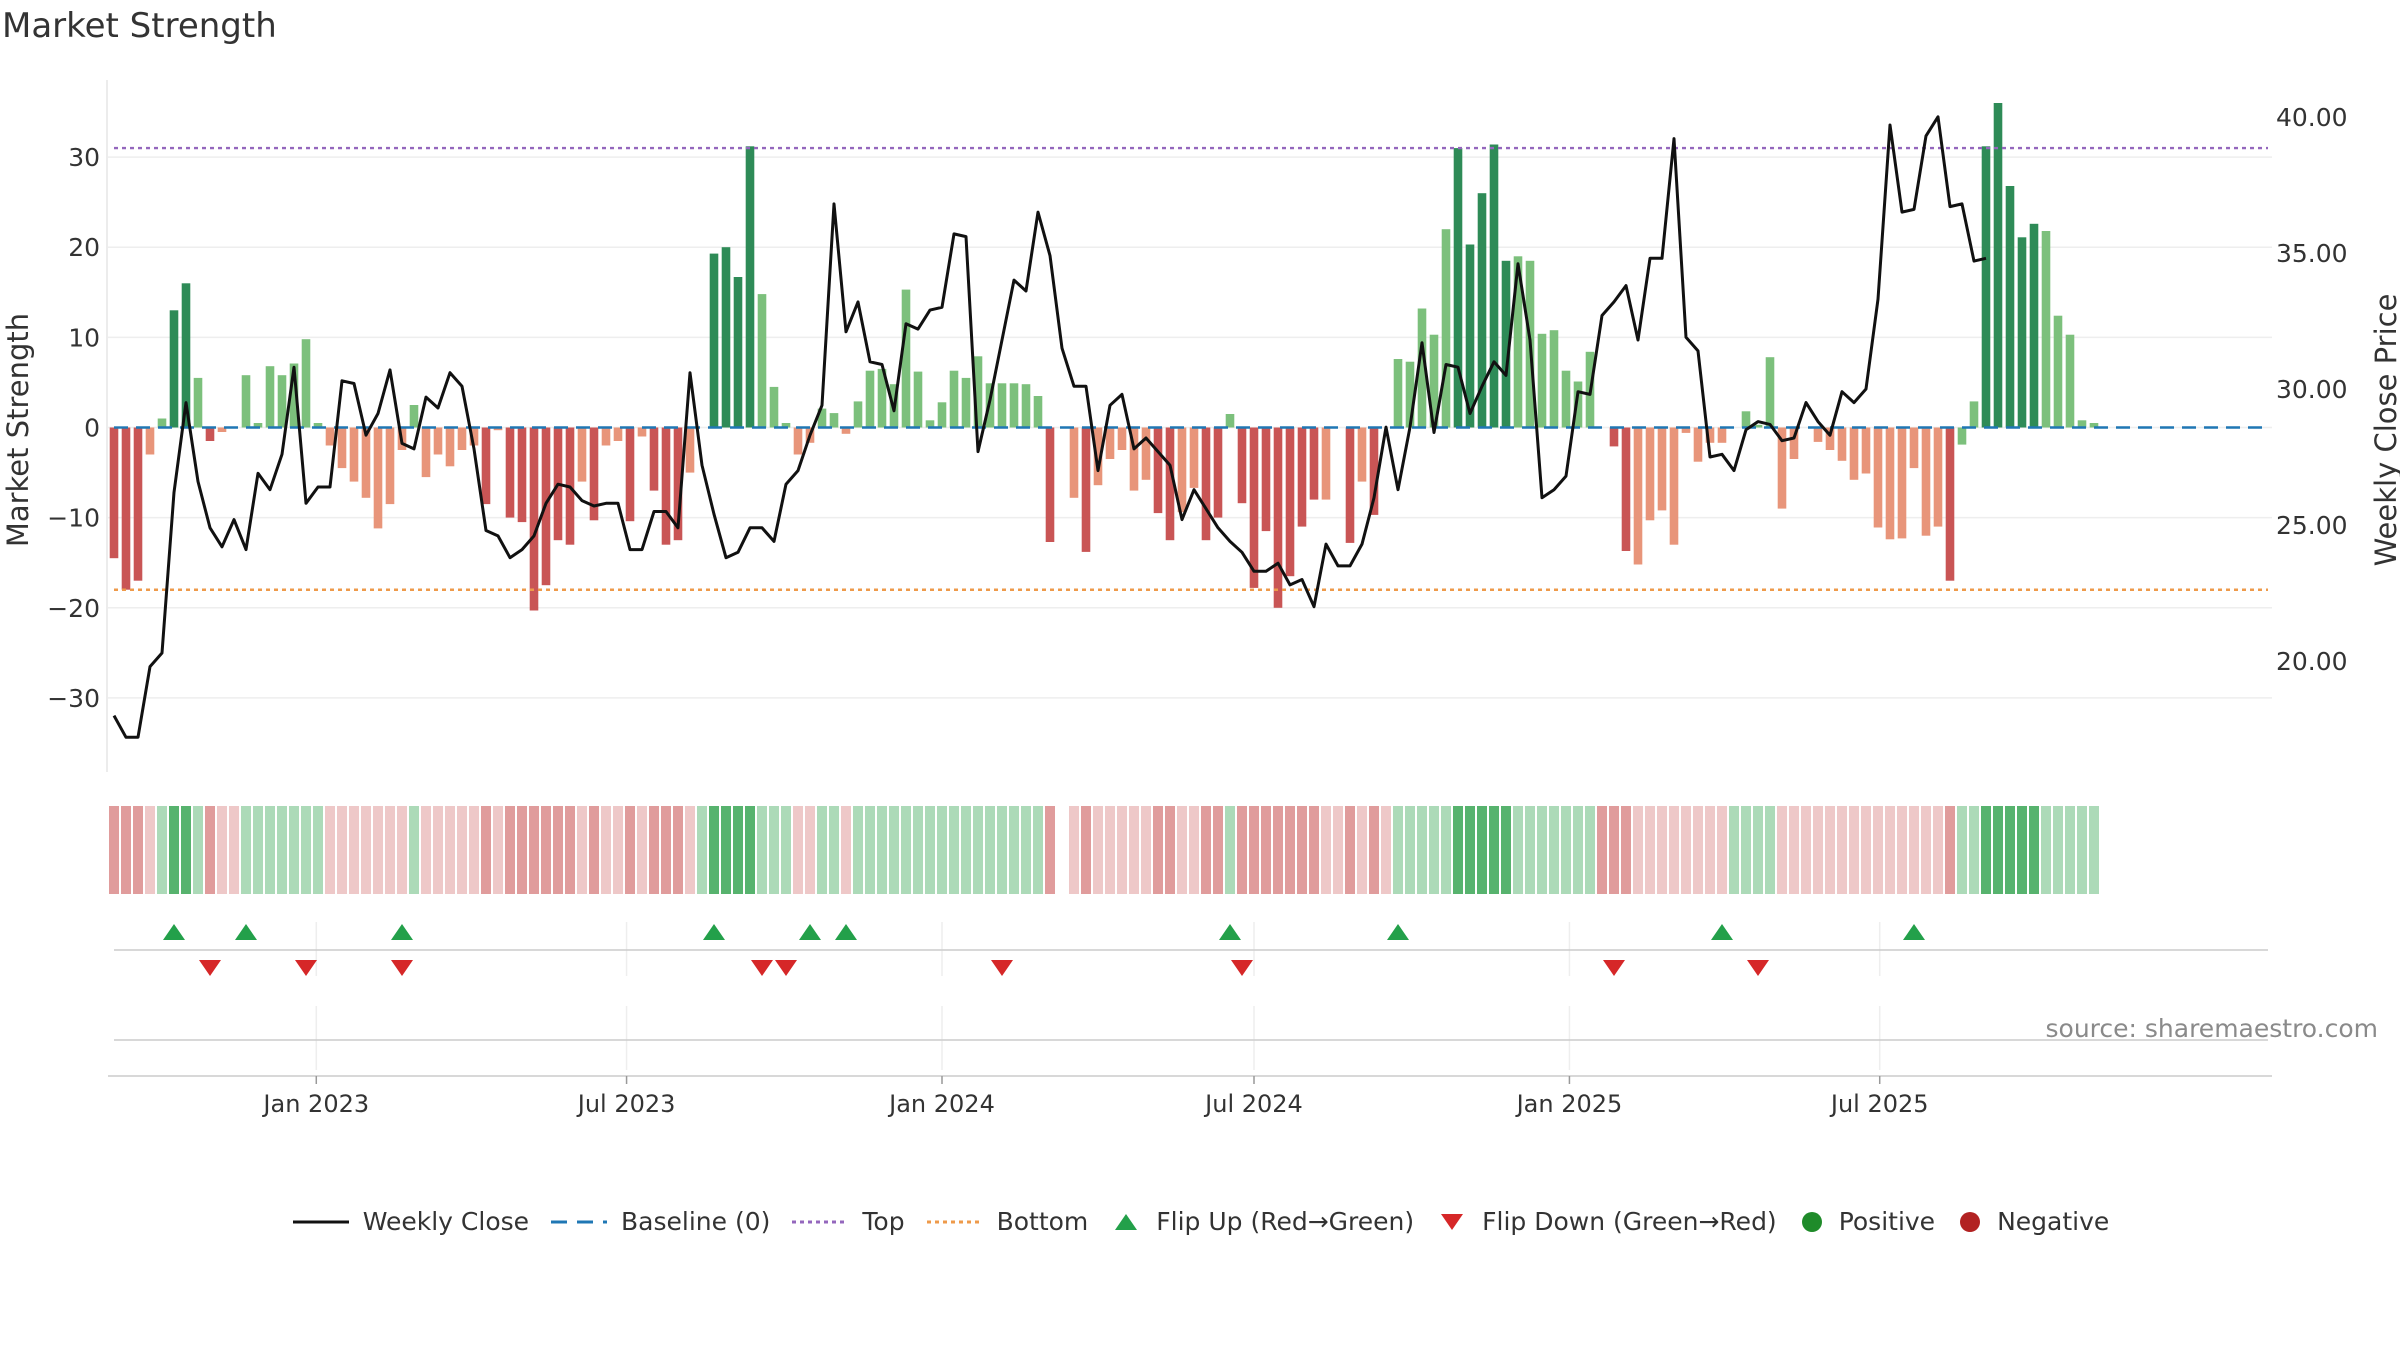 This screenshot has width=2400, height=1350. What do you see at coordinates (73, 608) in the screenshot?
I see `y-tick-label: −20` at bounding box center [73, 608].